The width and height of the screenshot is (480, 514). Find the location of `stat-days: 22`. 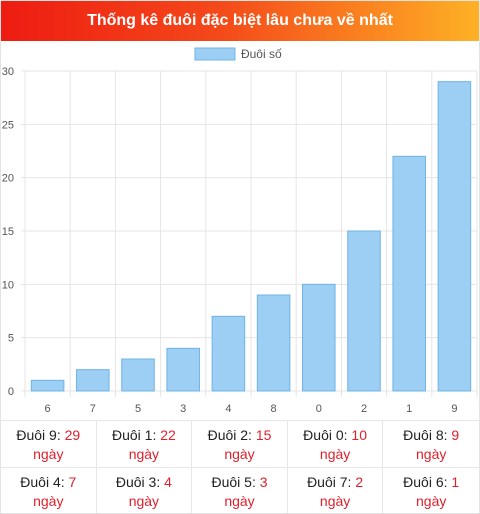

stat-days: 22 is located at coordinates (168, 435).